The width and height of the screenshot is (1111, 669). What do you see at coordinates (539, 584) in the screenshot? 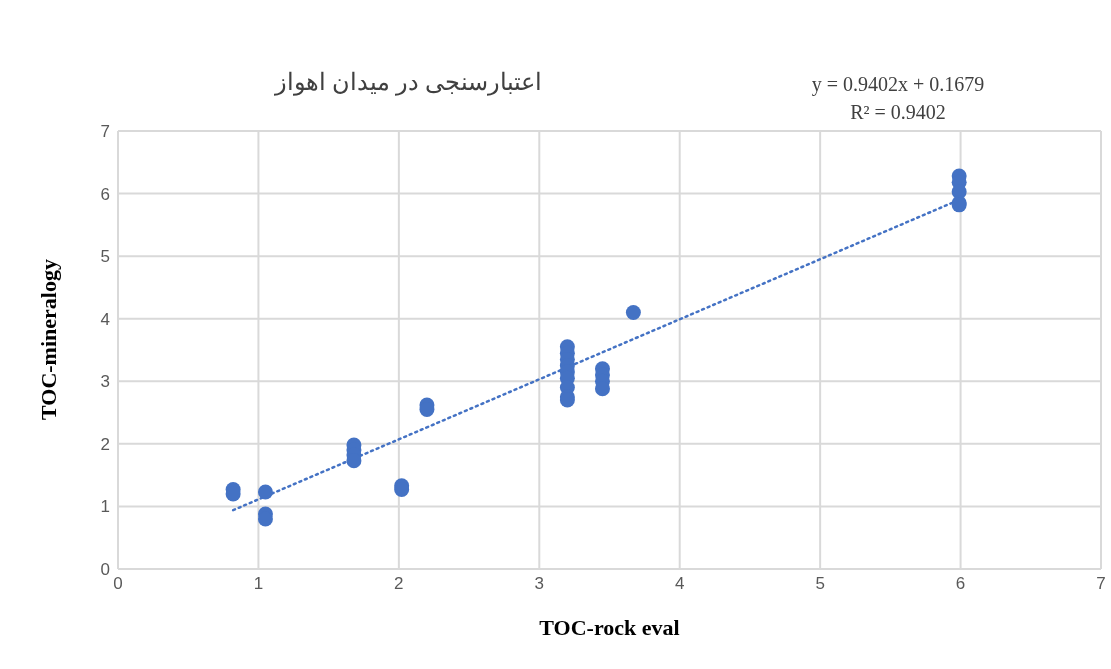
I see `x-tick-label: 3` at bounding box center [539, 584].